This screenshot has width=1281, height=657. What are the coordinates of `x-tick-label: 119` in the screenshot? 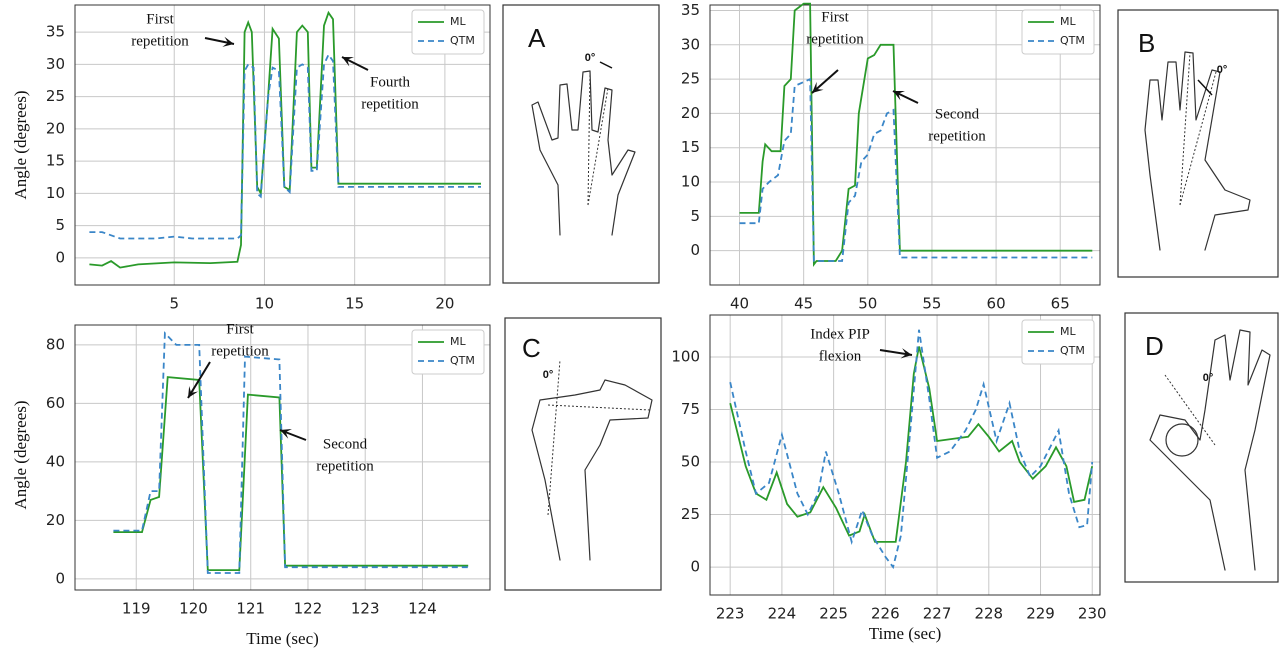 It's located at (136, 609).